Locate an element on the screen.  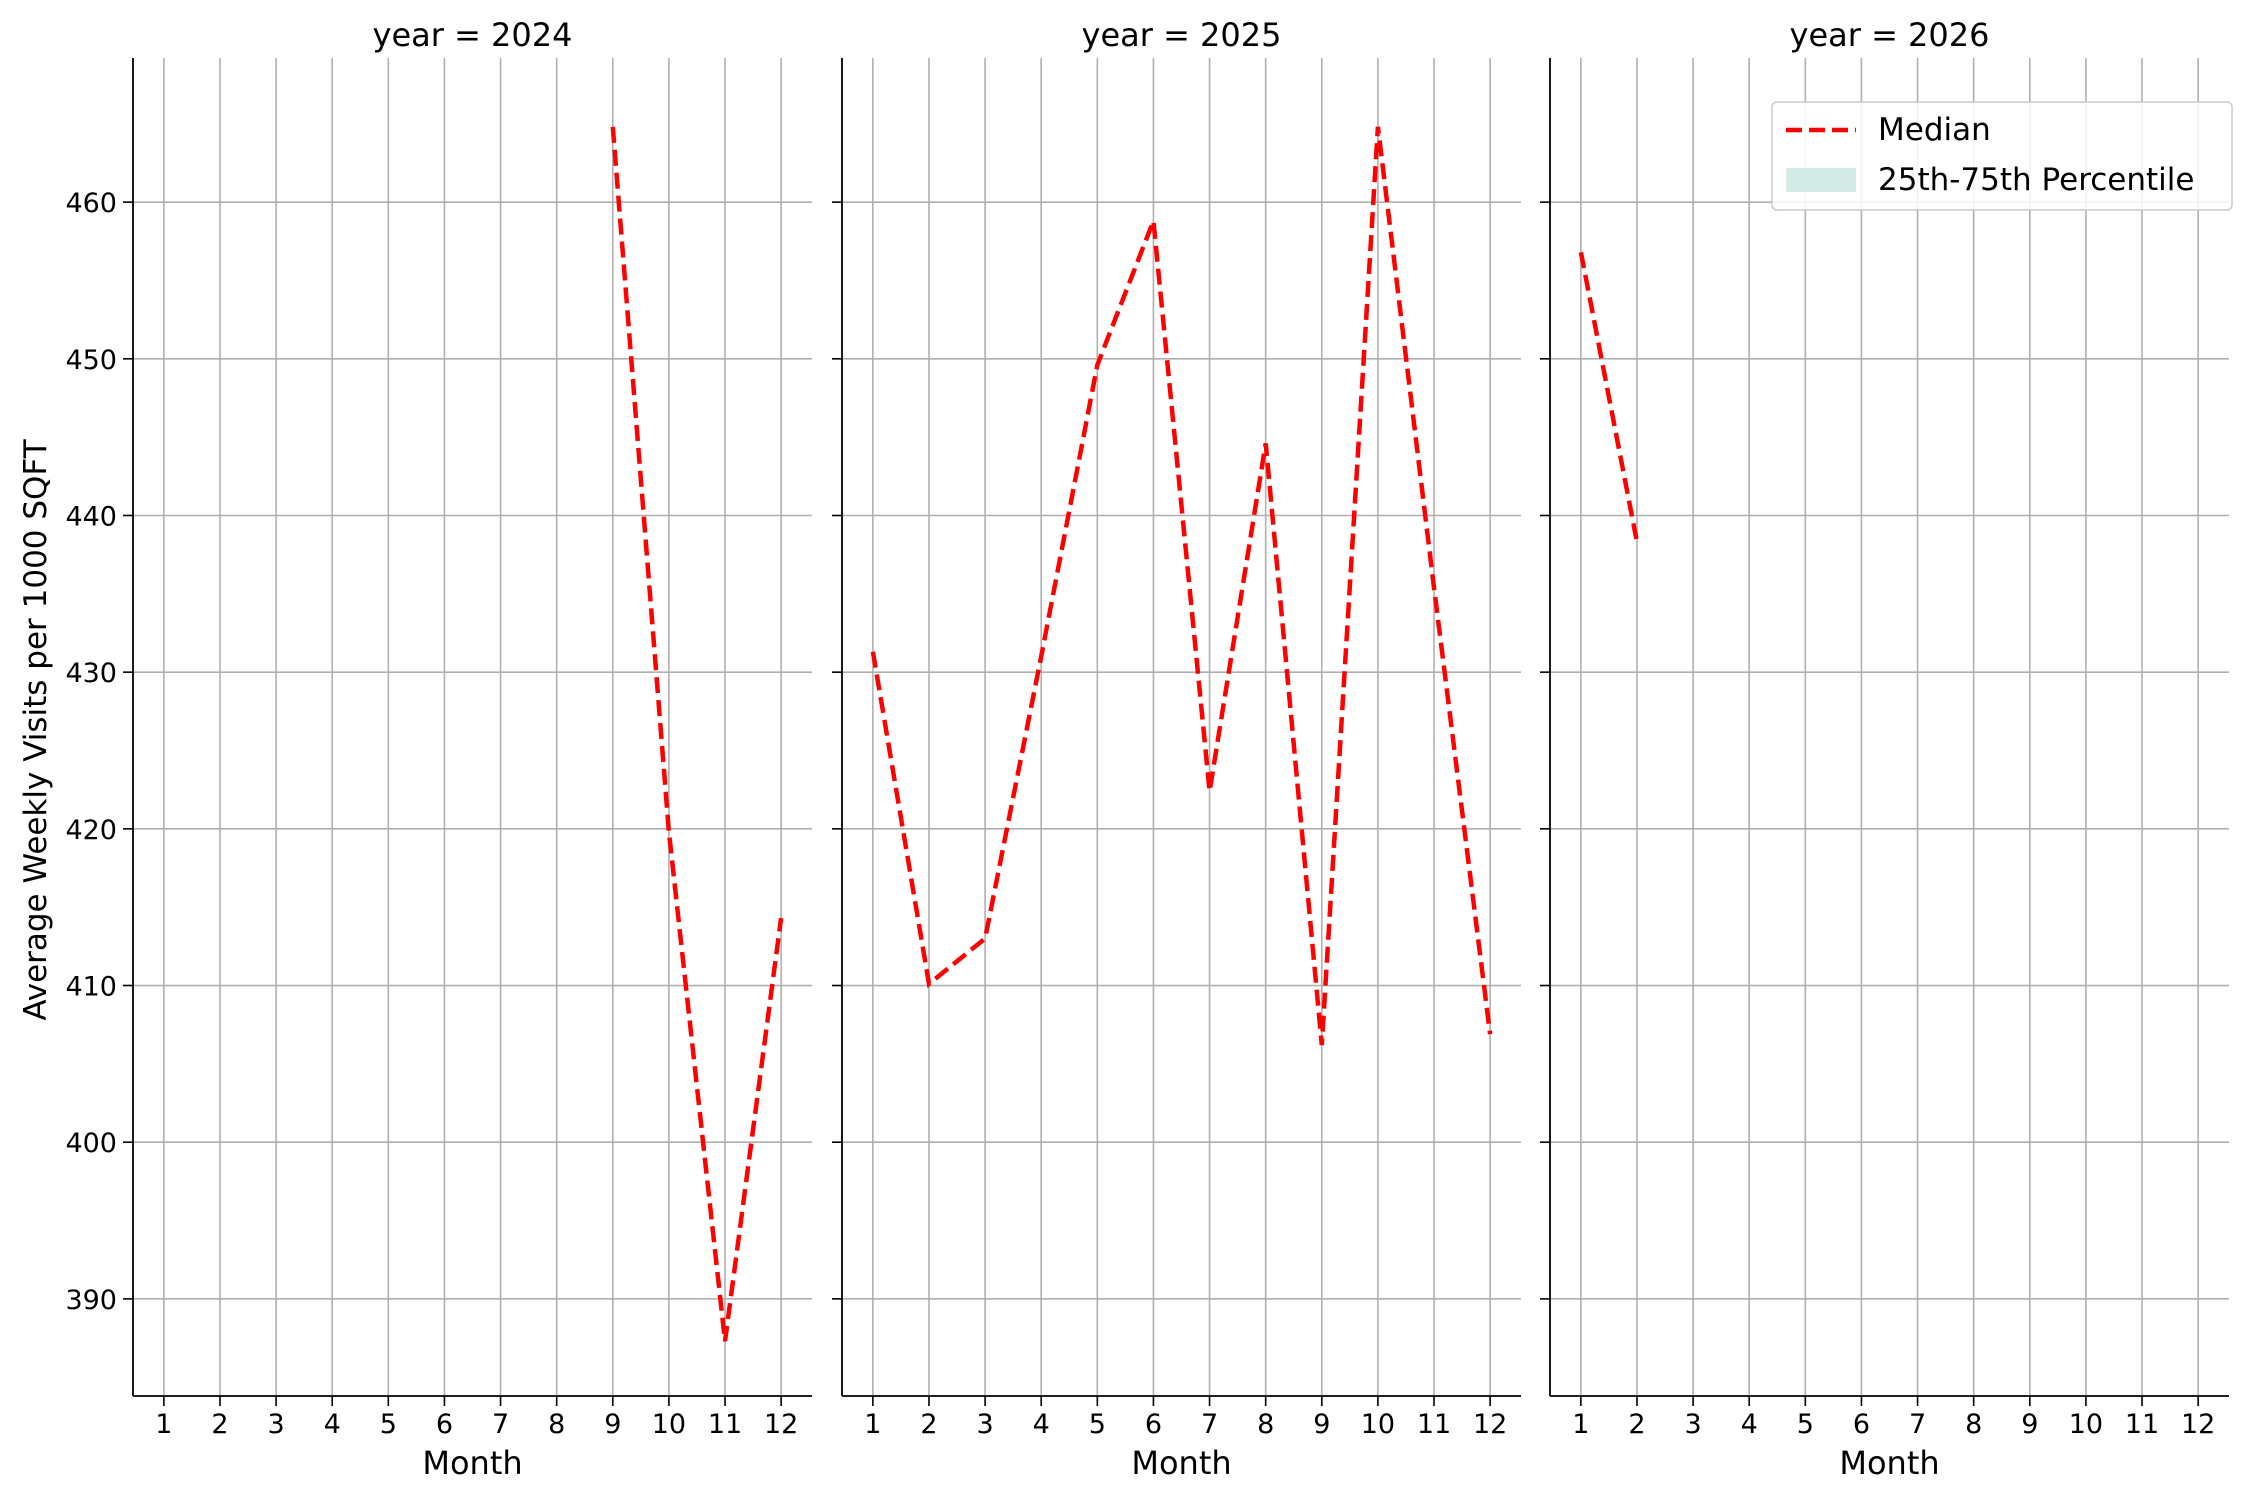
y-tick-label: 440 is located at coordinates (91, 516).